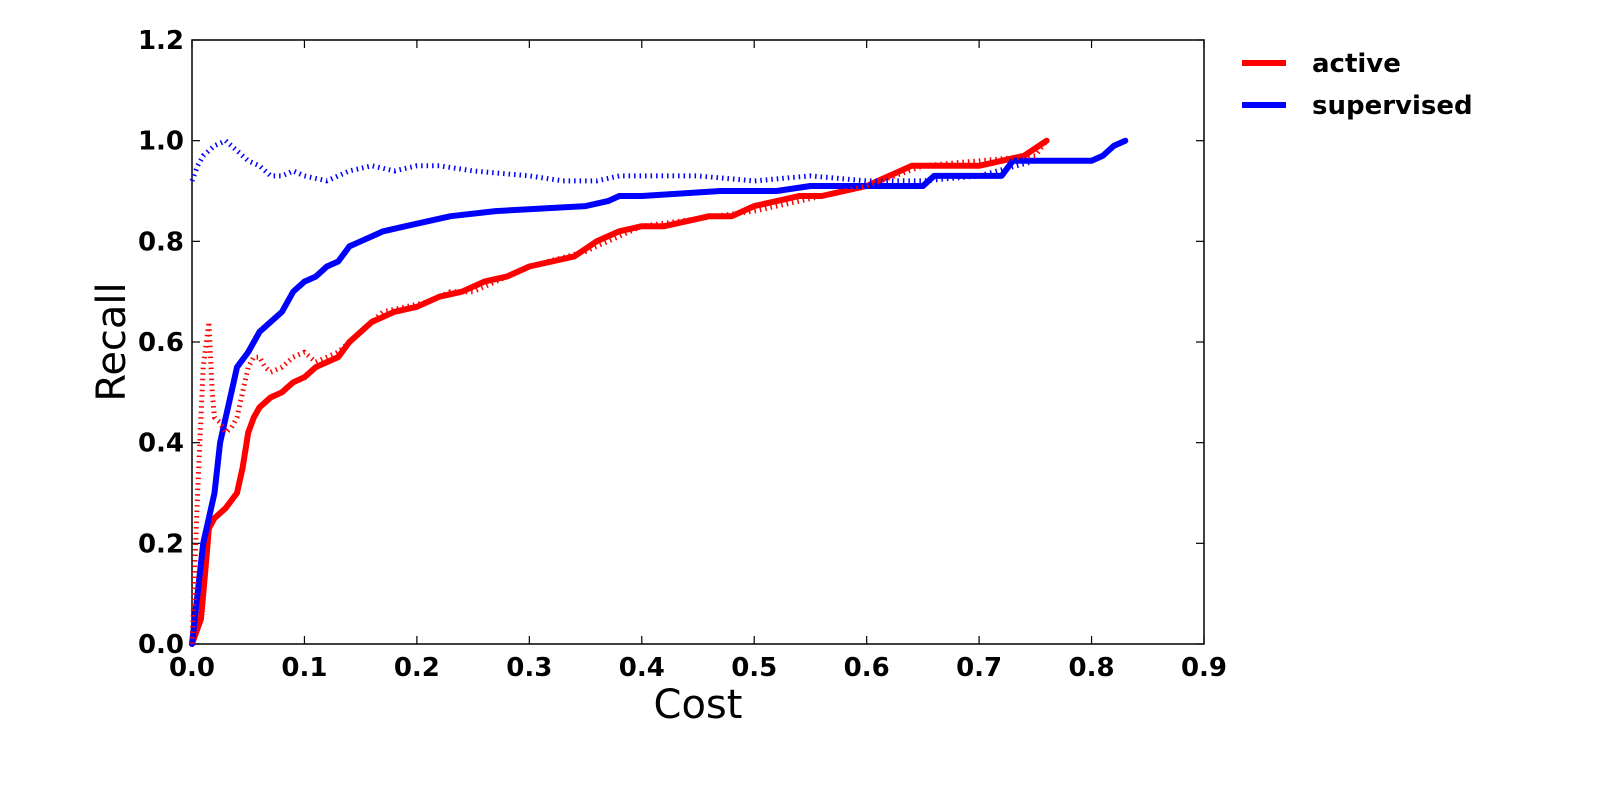  I want to click on y-tick-label: 0.4, so click(161, 444).